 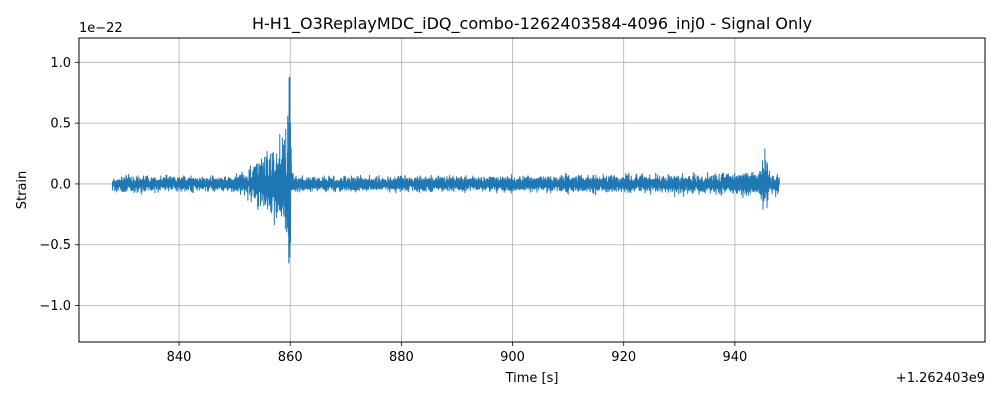 I want to click on x-tick-label: 840, so click(x=179, y=357).